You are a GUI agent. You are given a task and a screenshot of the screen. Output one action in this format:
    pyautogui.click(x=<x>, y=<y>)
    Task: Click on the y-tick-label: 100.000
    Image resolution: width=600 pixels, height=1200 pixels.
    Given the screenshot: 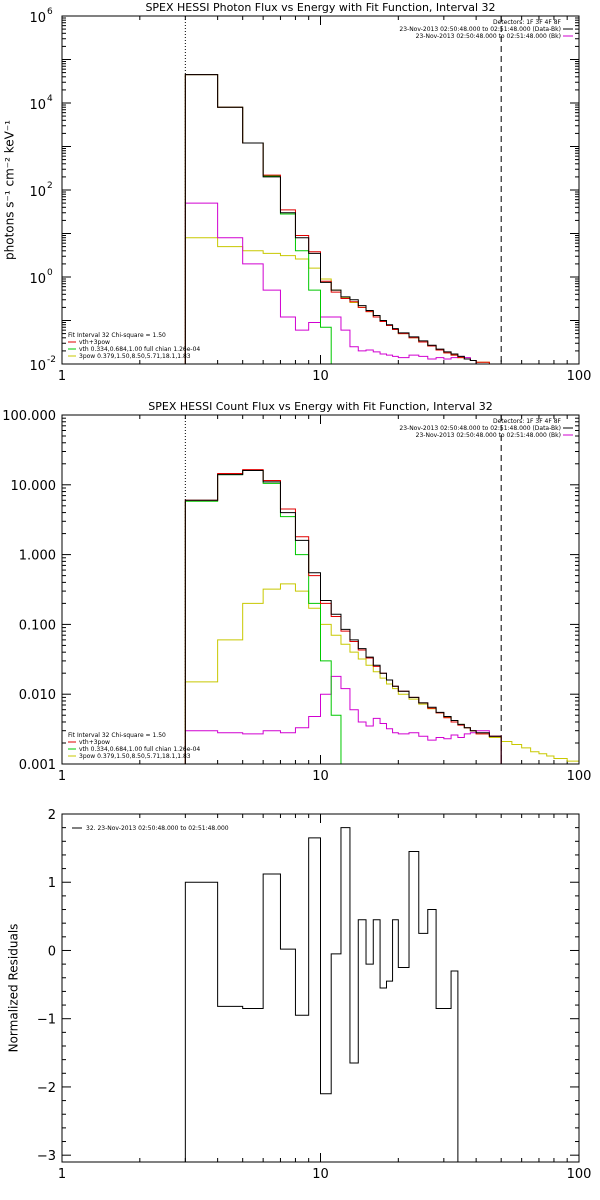 What is the action you would take?
    pyautogui.click(x=29, y=416)
    